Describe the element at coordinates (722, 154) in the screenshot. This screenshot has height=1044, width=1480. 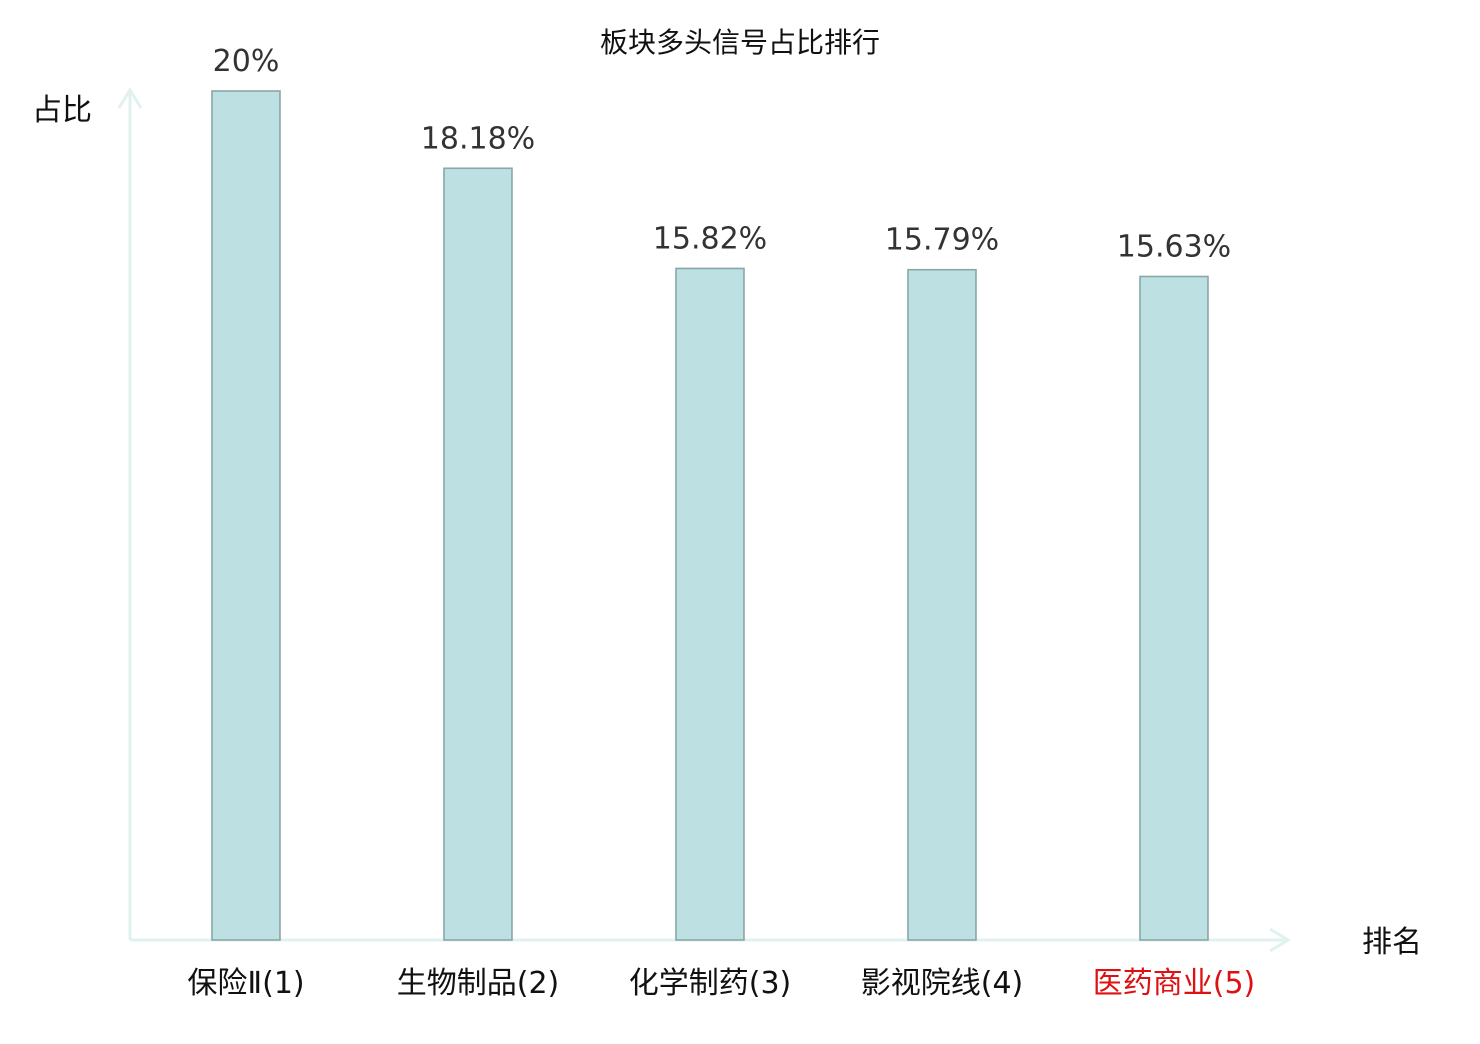
I see `value-labels: 20% 18.18% 15.82% 15.79% 15.63%` at that location.